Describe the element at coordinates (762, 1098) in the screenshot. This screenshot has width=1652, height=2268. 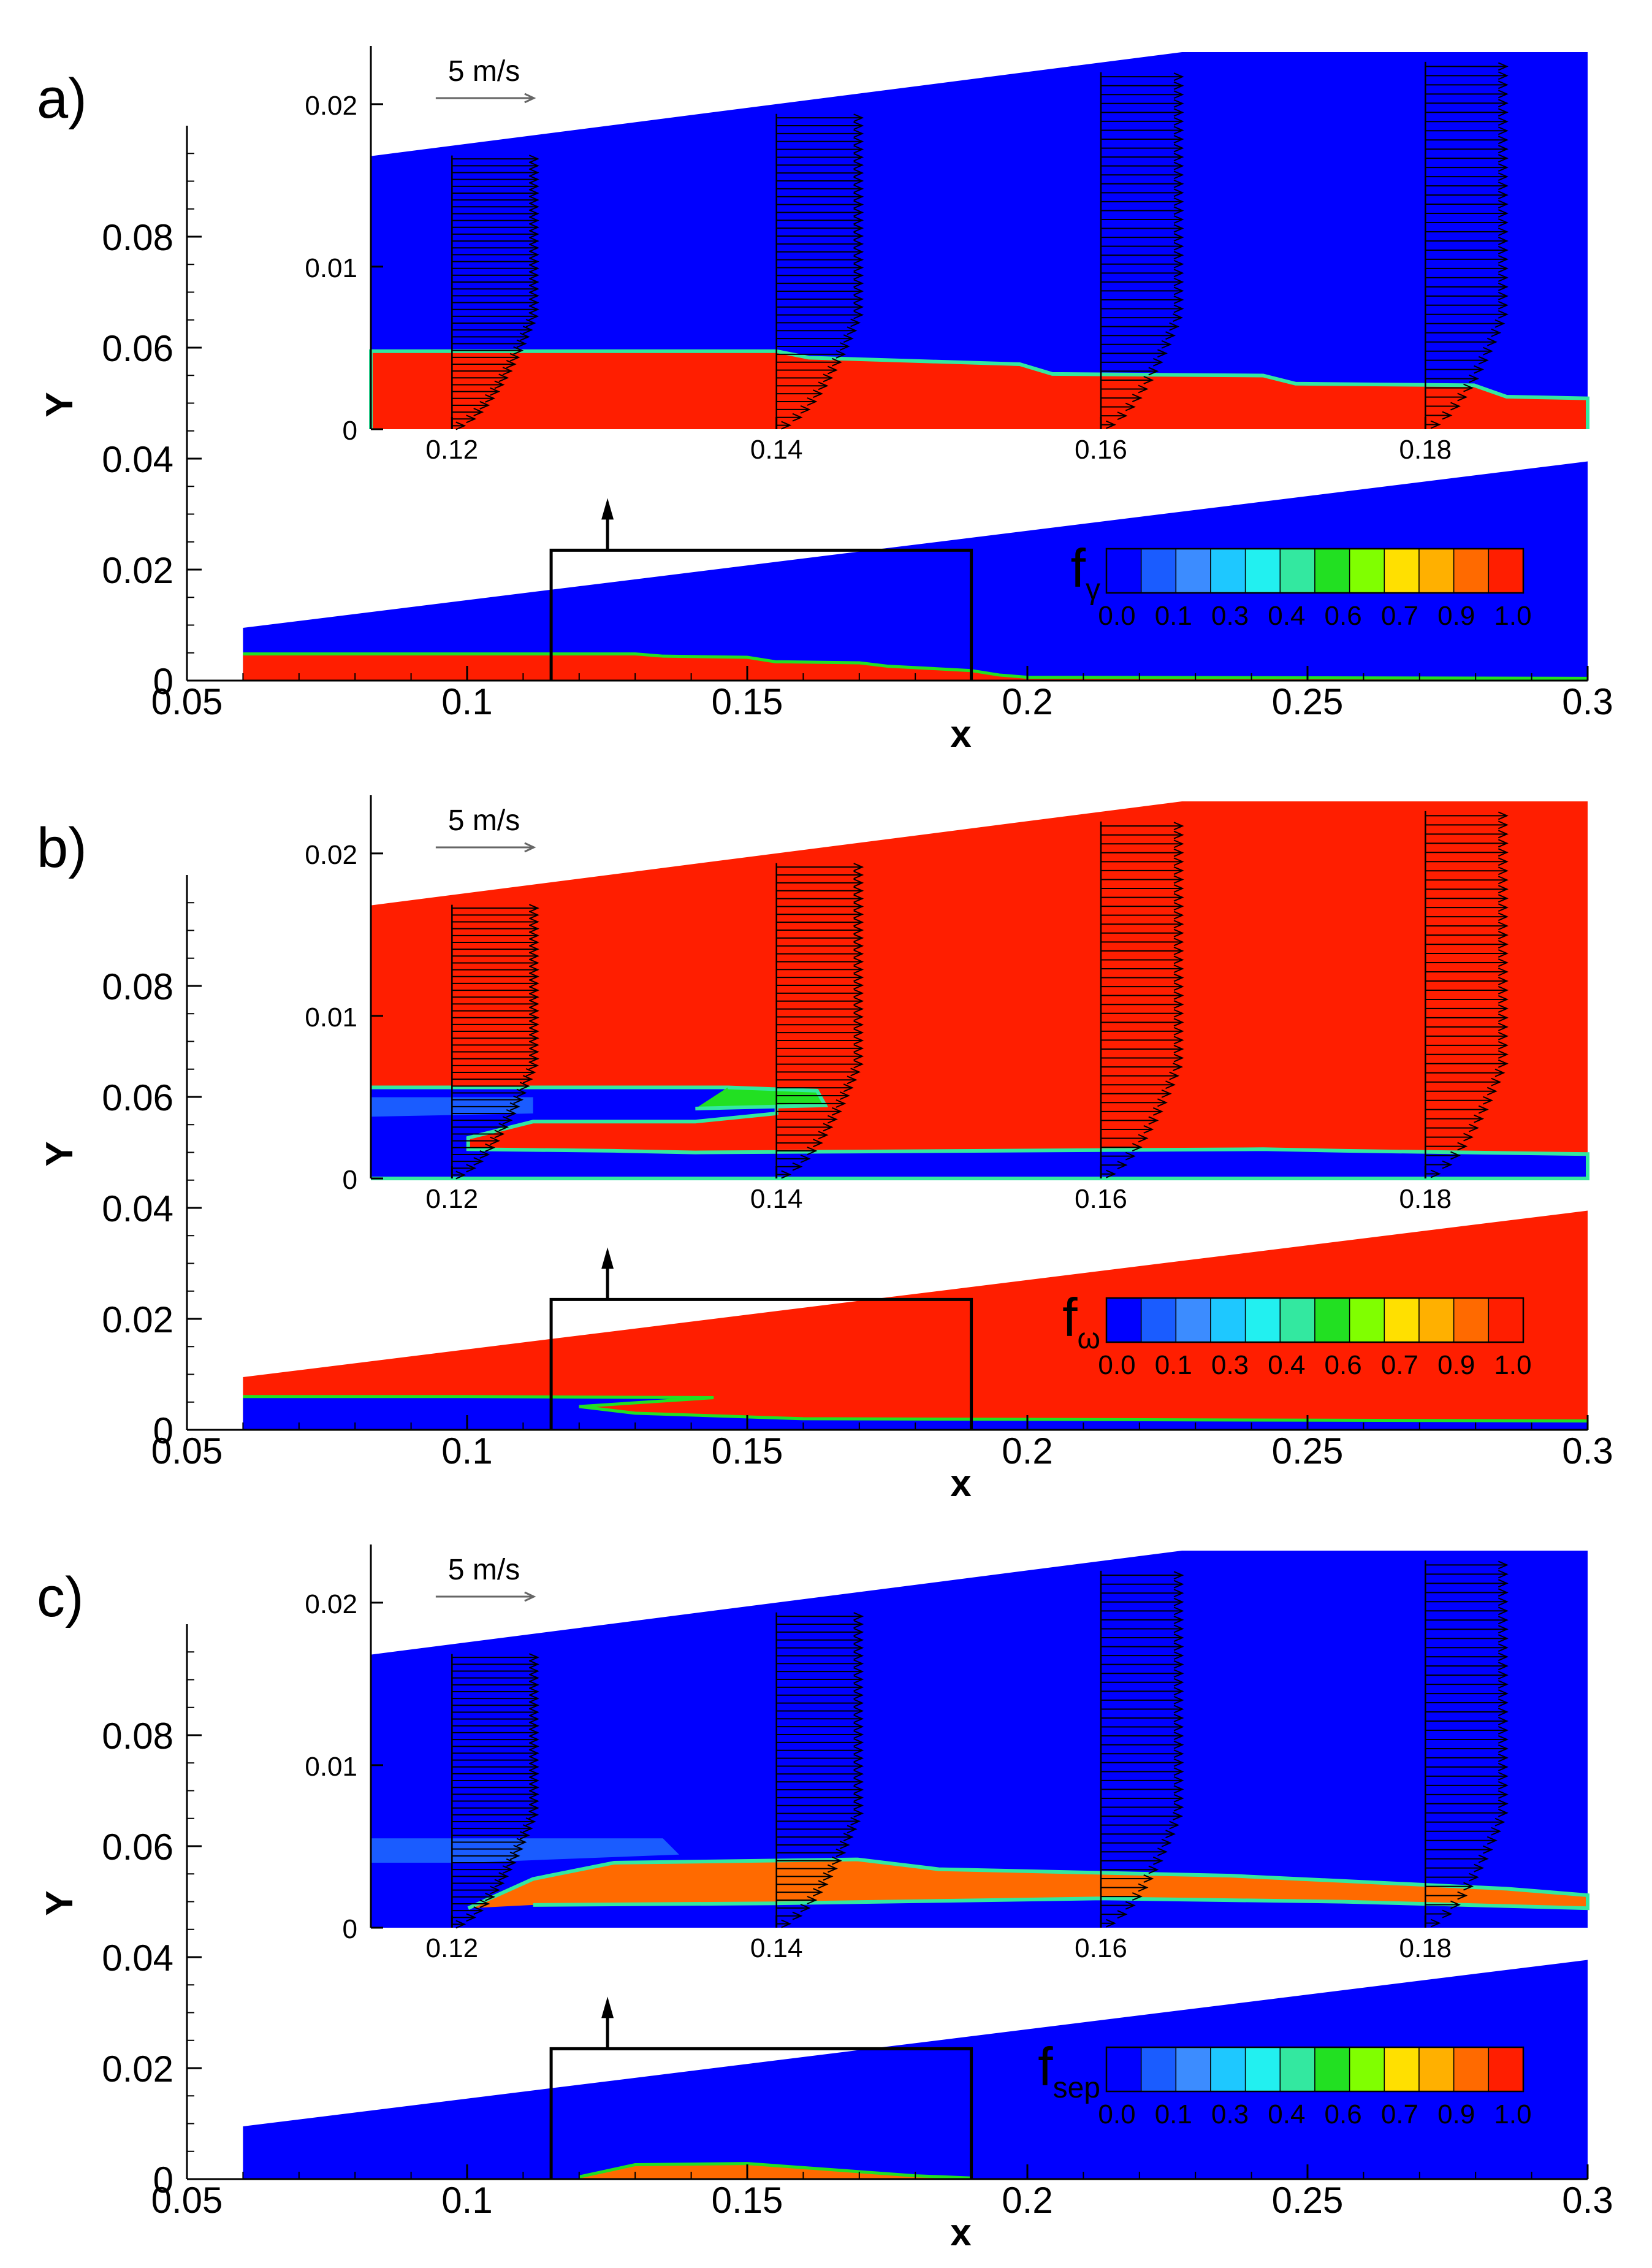
I see `inset-green-tip-edge` at that location.